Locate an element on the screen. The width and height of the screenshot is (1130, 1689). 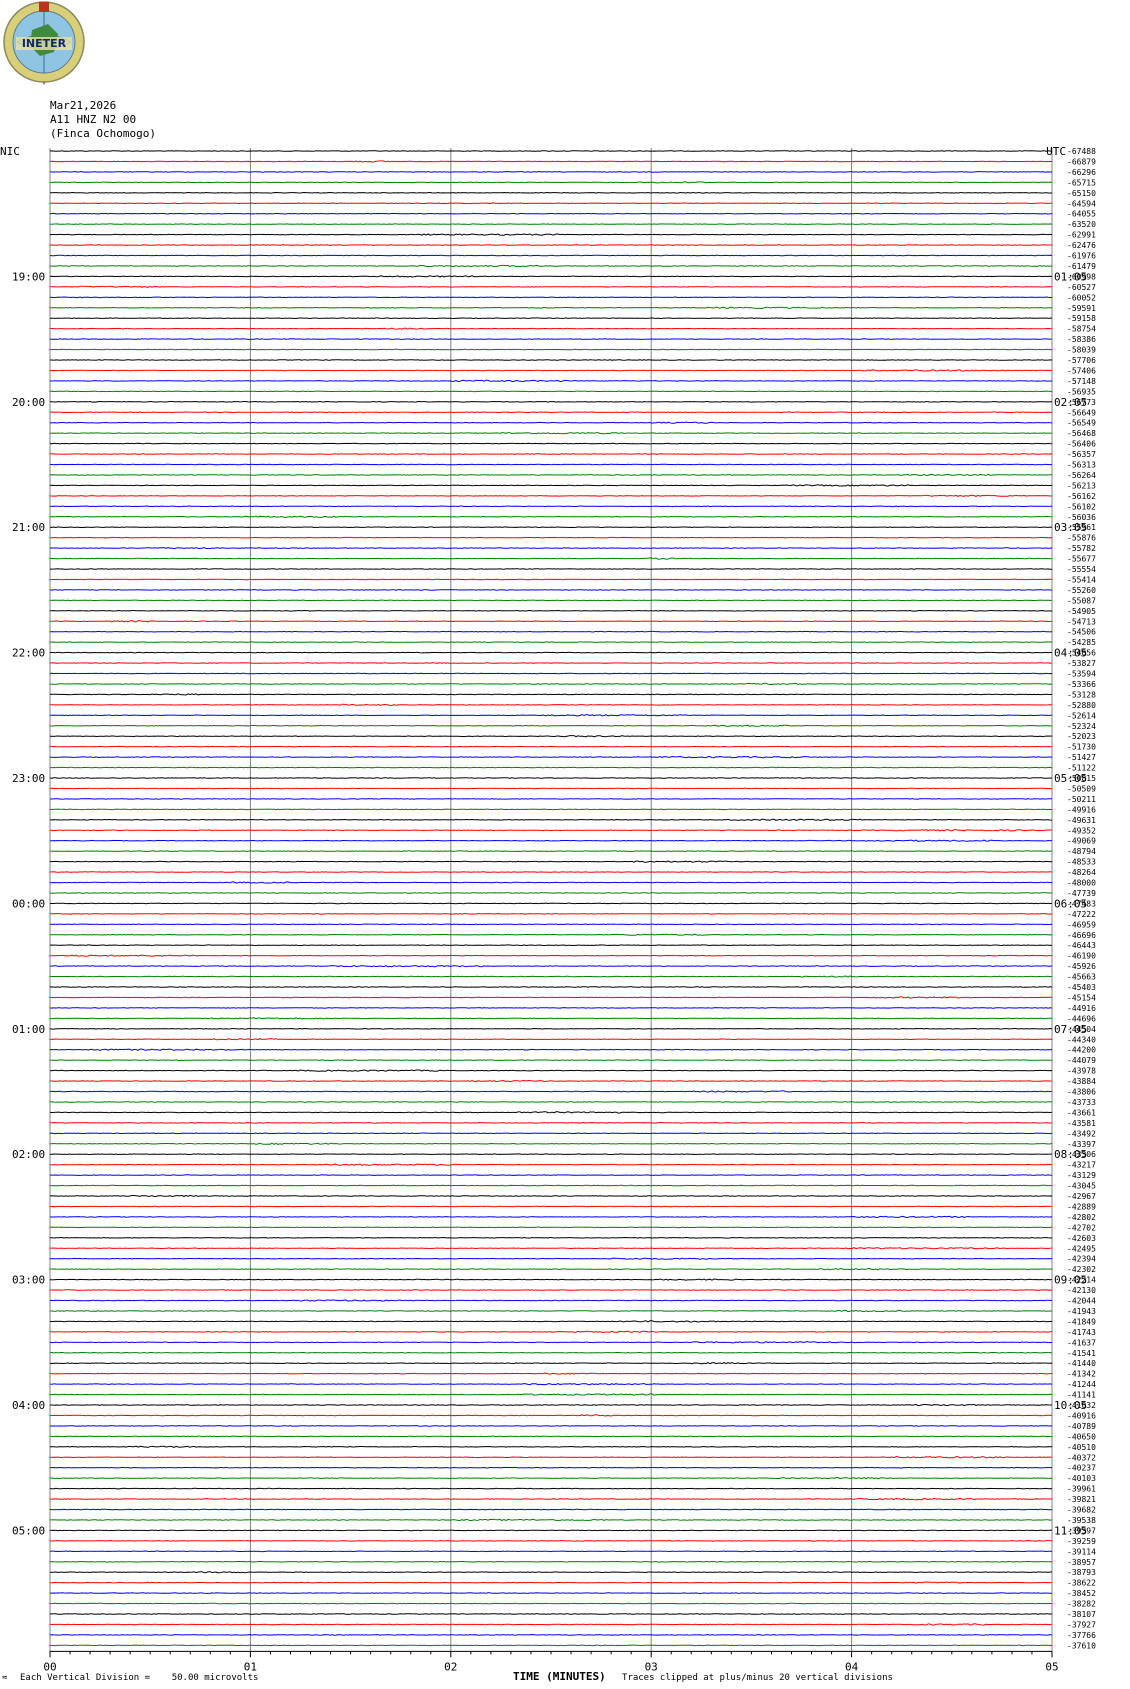
trace-offset-label: -47483 is located at coordinates (1081, 903).